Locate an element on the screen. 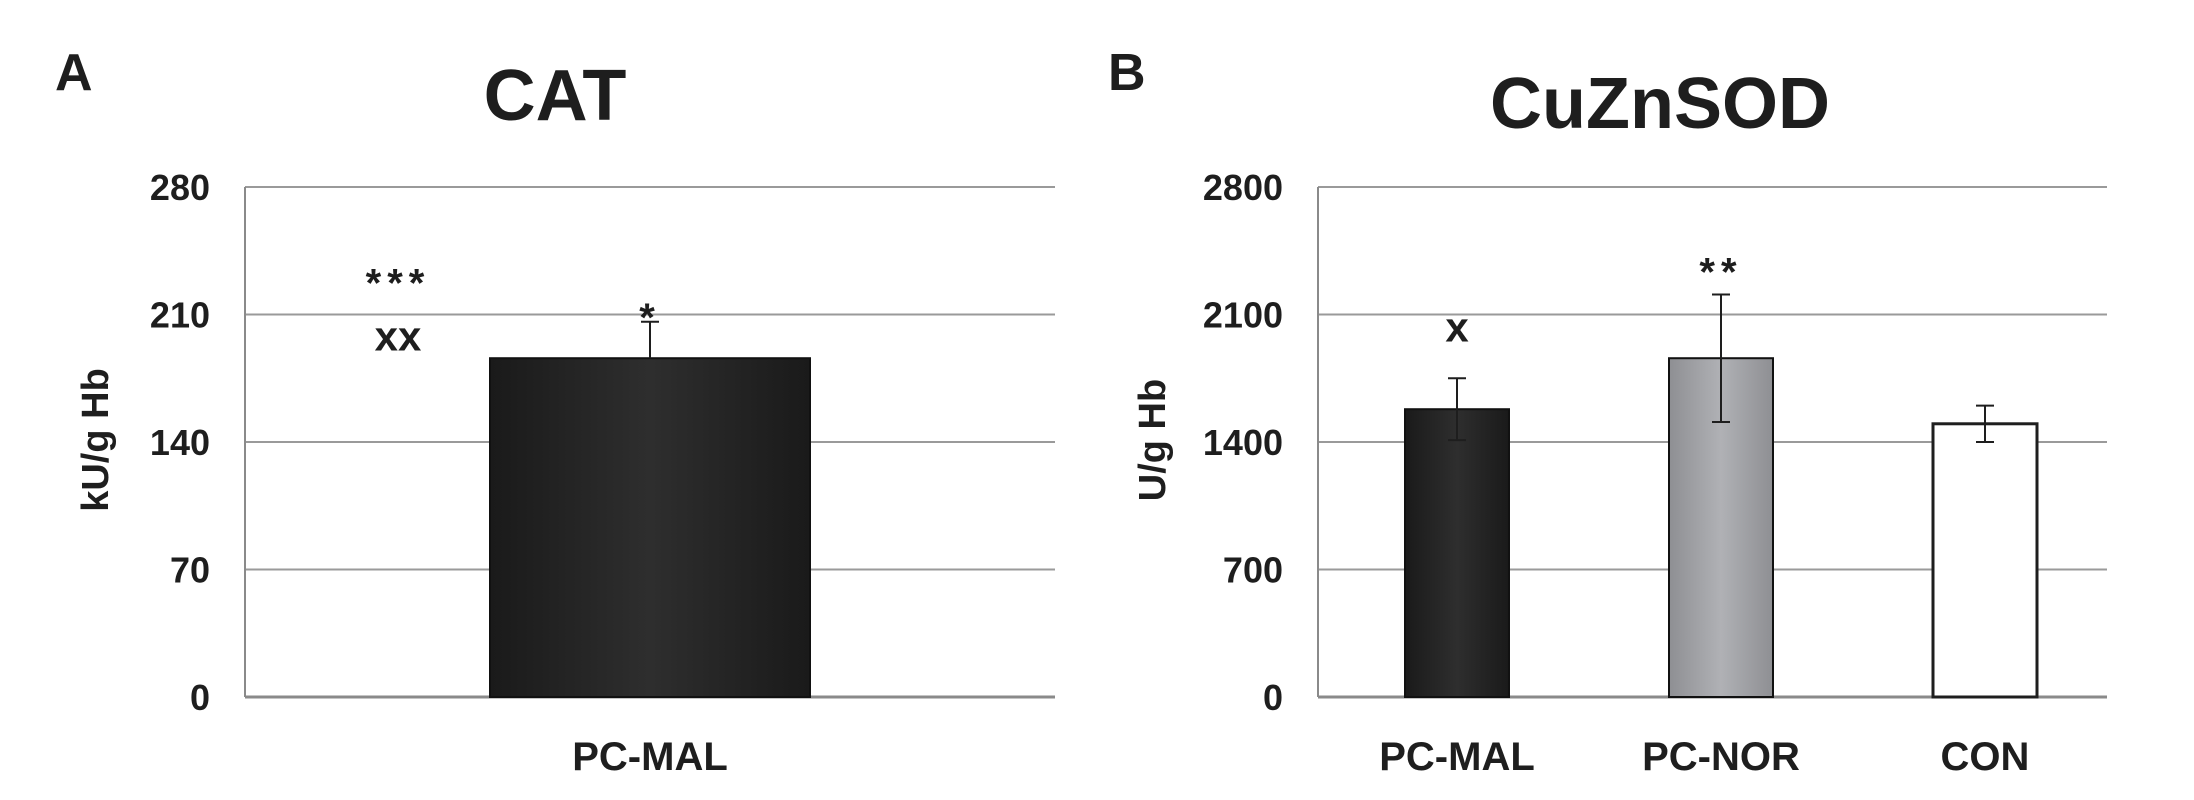 The image size is (2194, 800). significance-annotation: *** is located at coordinates (398, 283).